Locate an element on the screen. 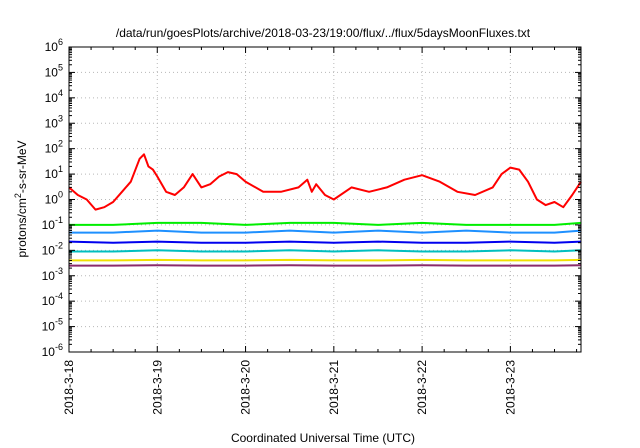 This screenshot has width=640, height=448. y-tick-label: 10¹ is located at coordinates (54, 172).